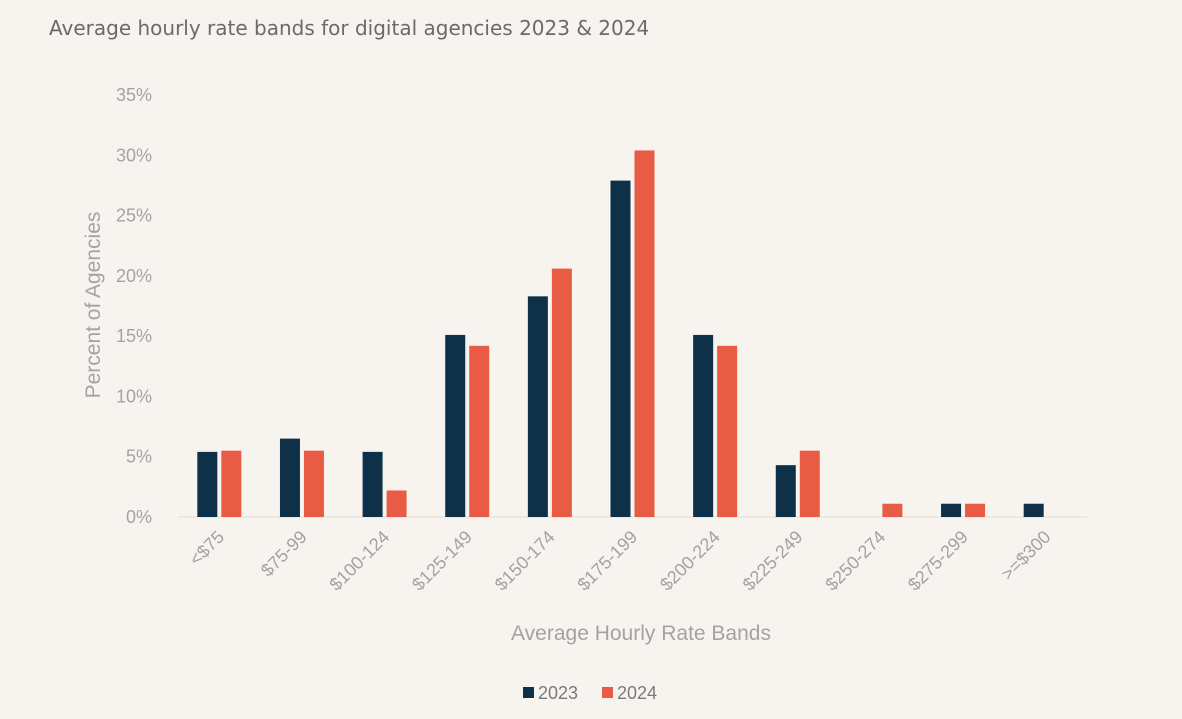  I want to click on y-tick-label: 20%, so click(134, 276).